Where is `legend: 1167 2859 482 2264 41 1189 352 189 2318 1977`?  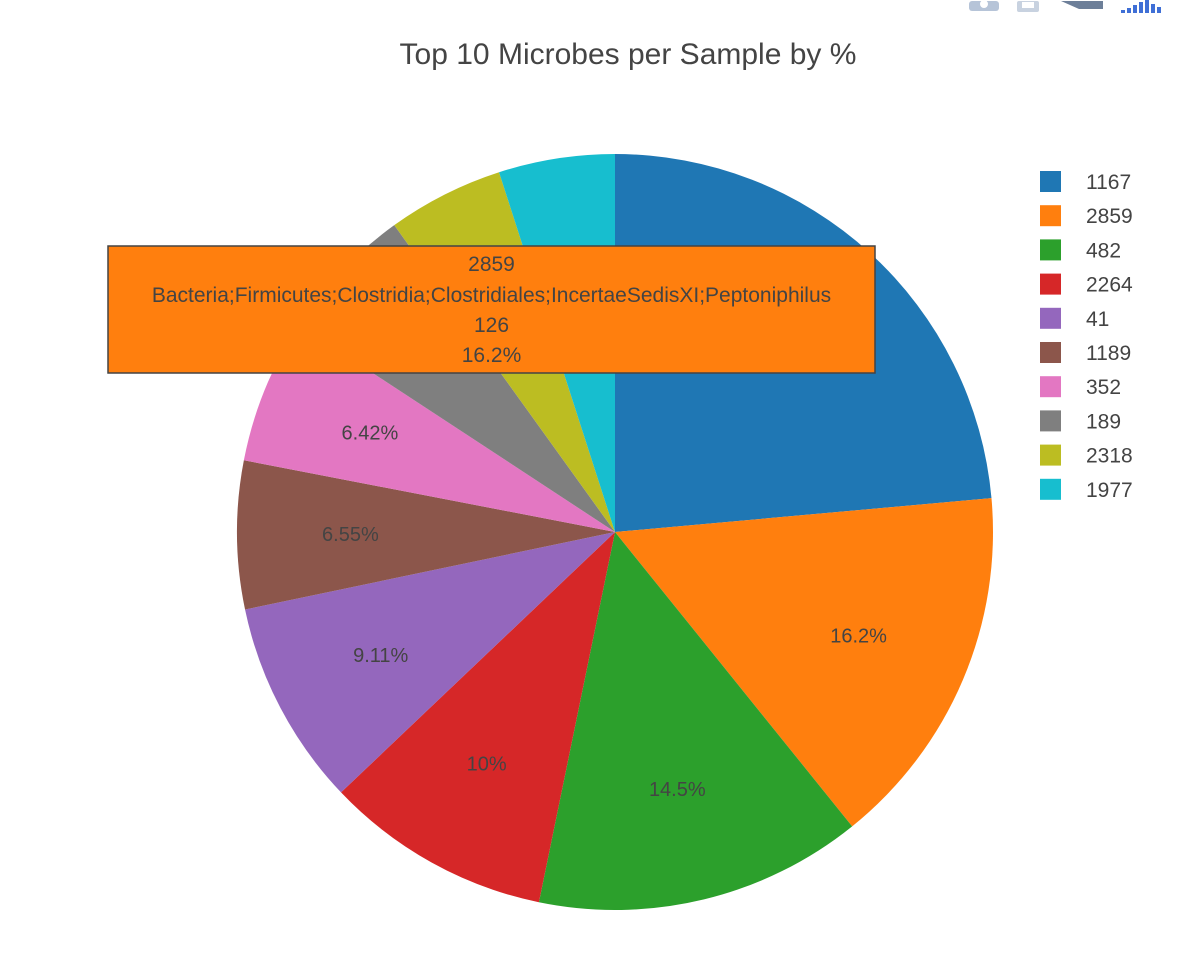
legend: 1167 2859 482 2264 41 1189 352 189 2318 1977 is located at coordinates (1086, 336).